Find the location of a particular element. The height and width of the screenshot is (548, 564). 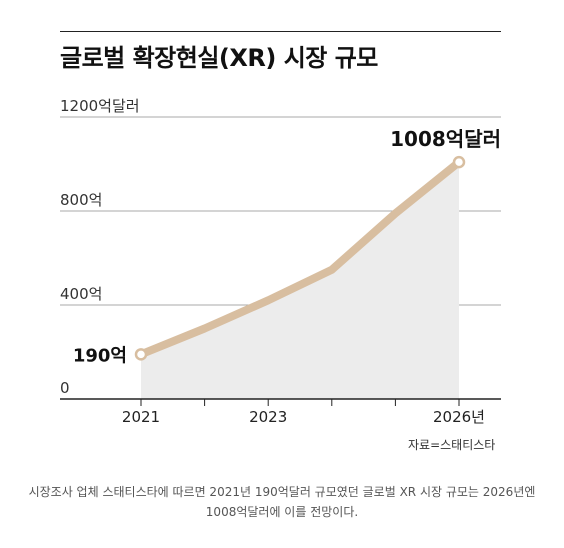

data-label-end: 1008억달러 is located at coordinates (445, 139).